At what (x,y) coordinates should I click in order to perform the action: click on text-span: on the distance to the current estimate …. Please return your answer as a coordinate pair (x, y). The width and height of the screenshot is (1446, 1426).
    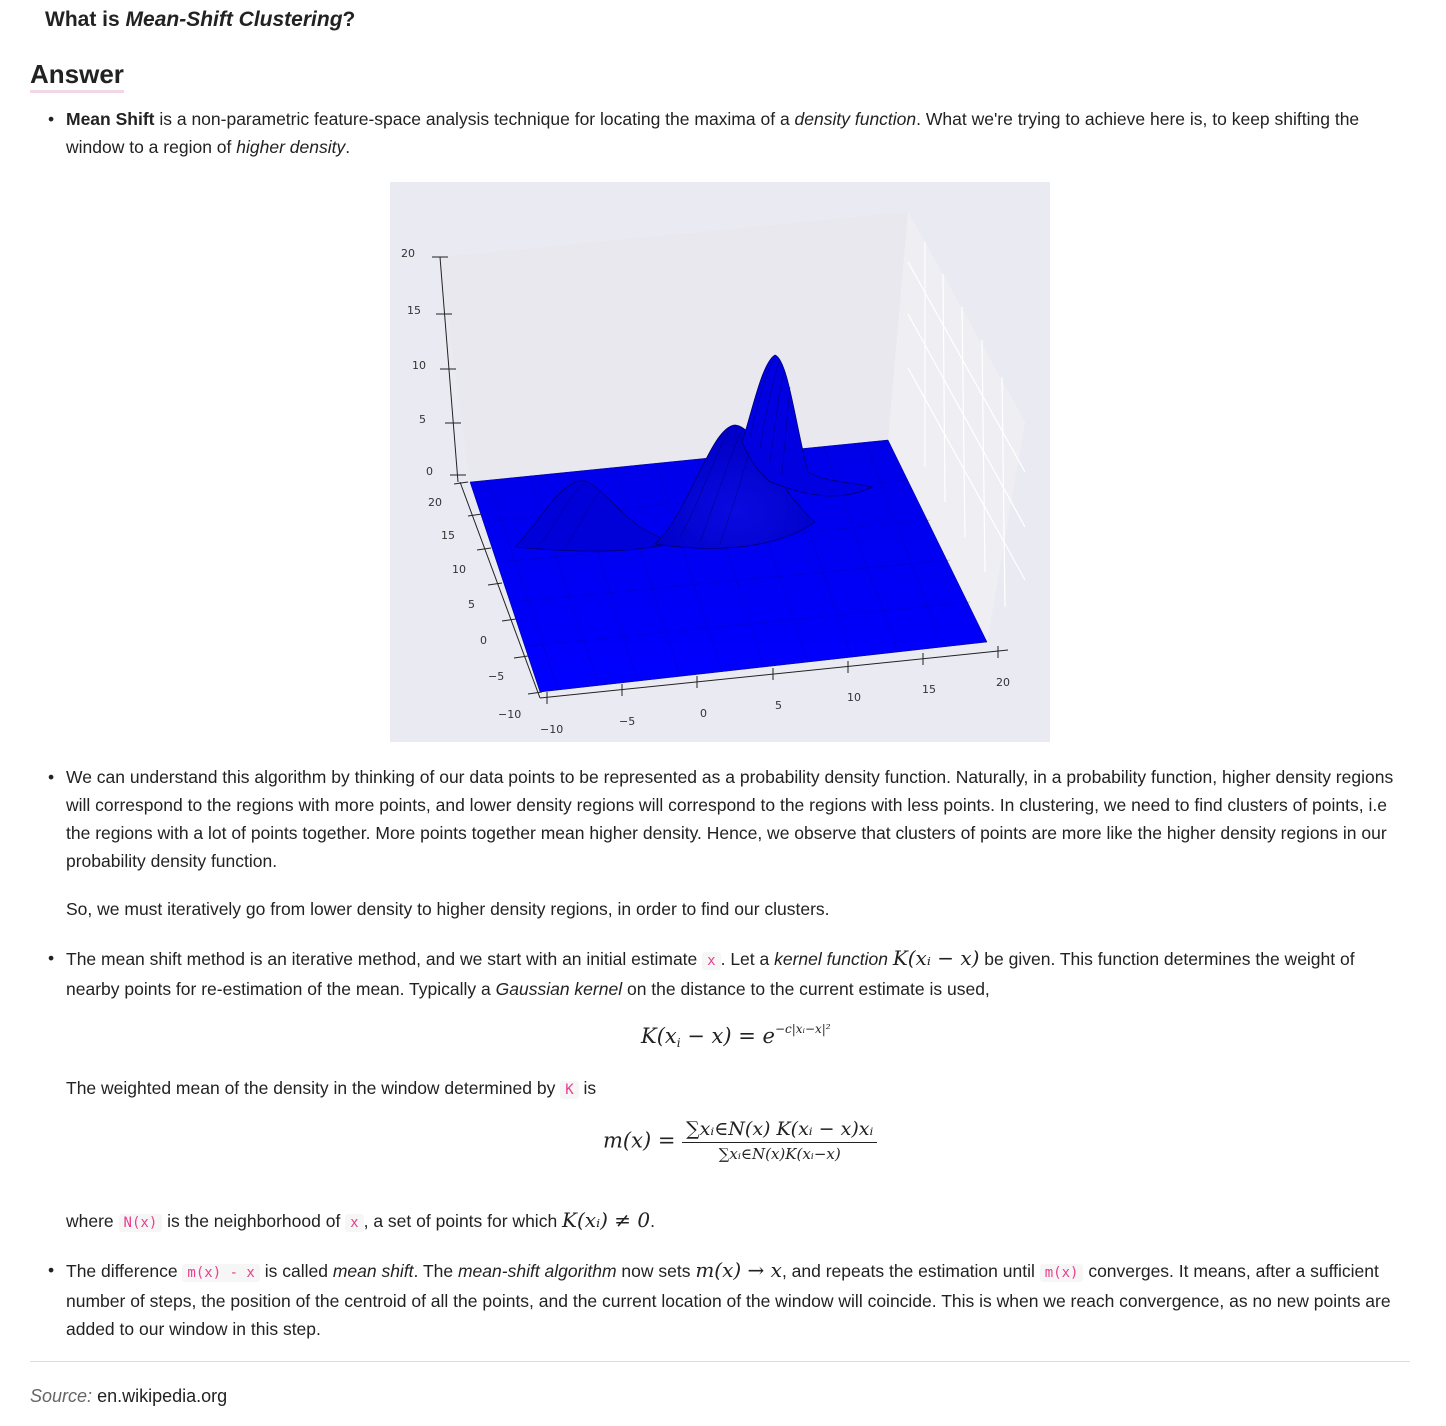
    Looking at the image, I should click on (806, 989).